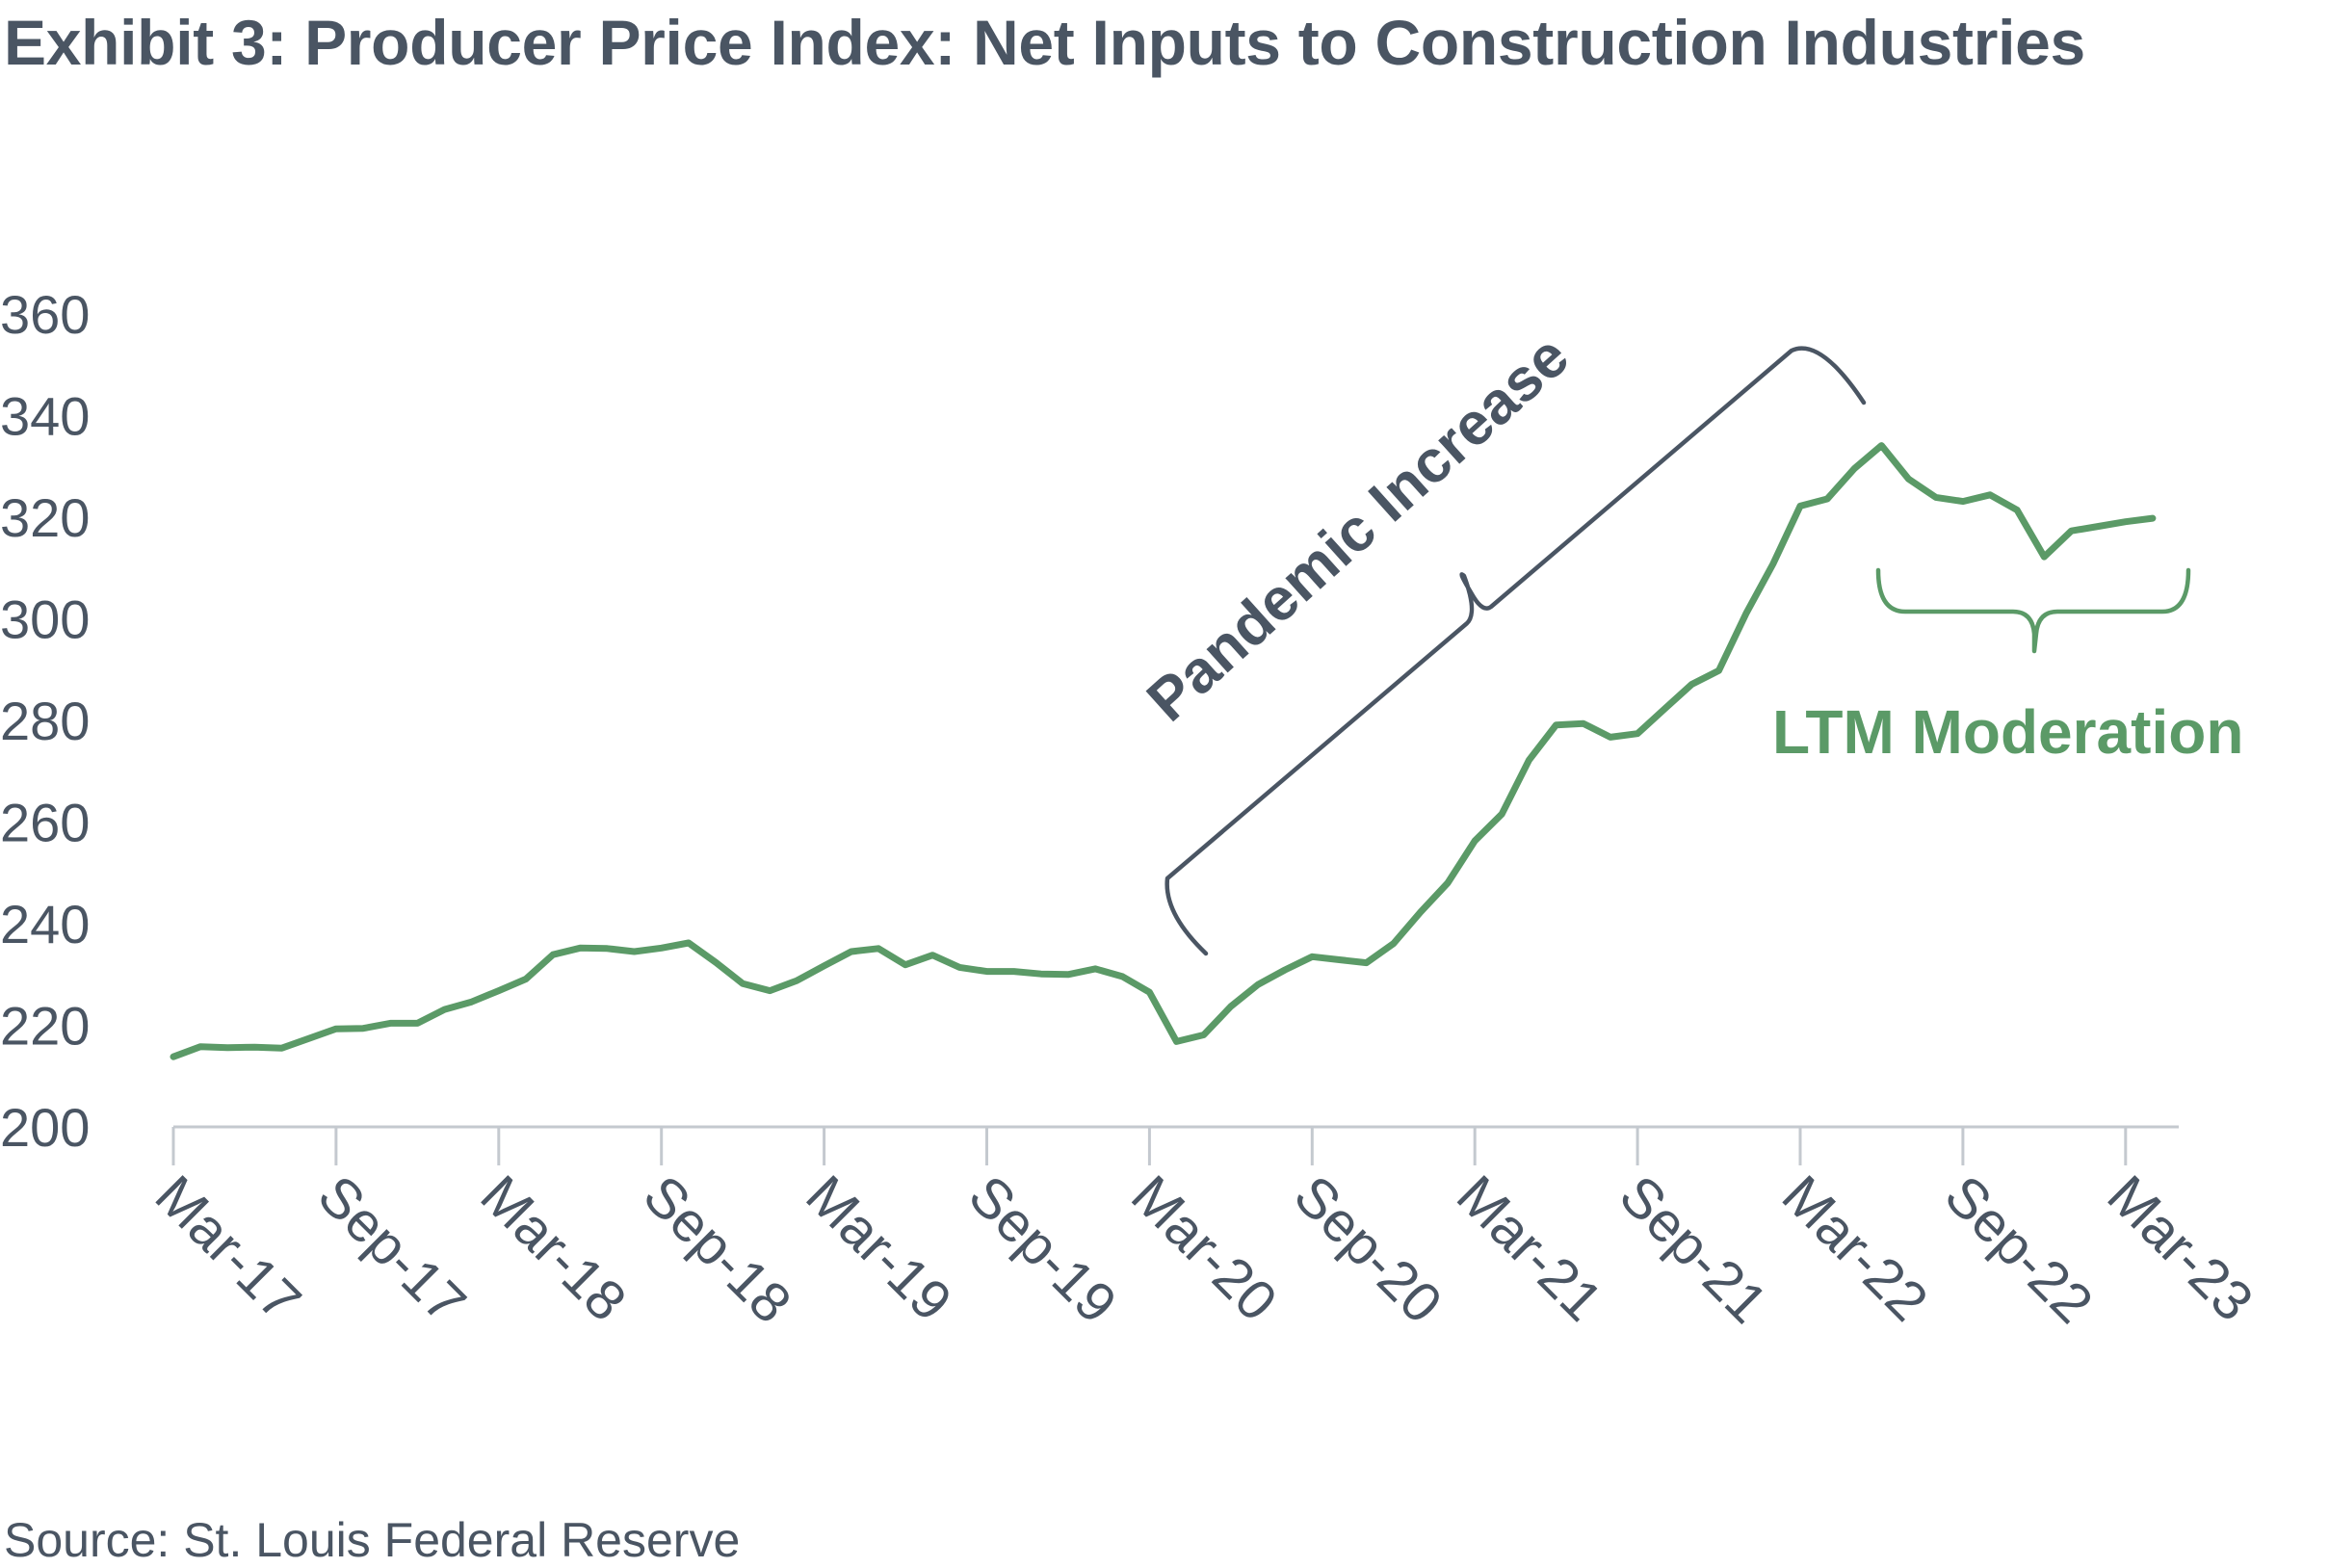  I want to click on x-tick-label: Mar-21, so click(1529, 1248).